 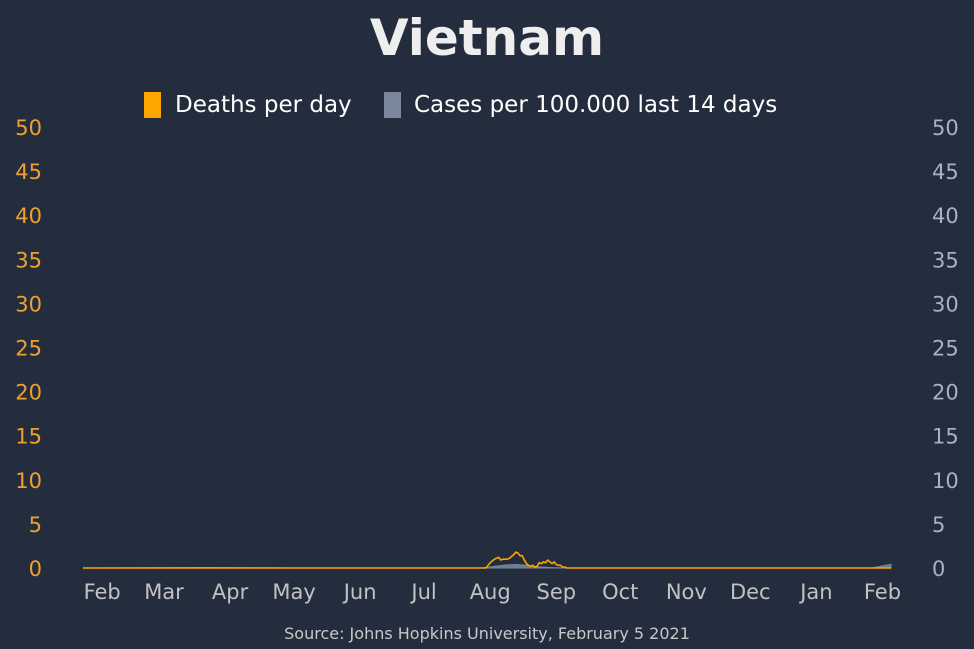 I want to click on x-tick-label: Apr, so click(x=230, y=592).